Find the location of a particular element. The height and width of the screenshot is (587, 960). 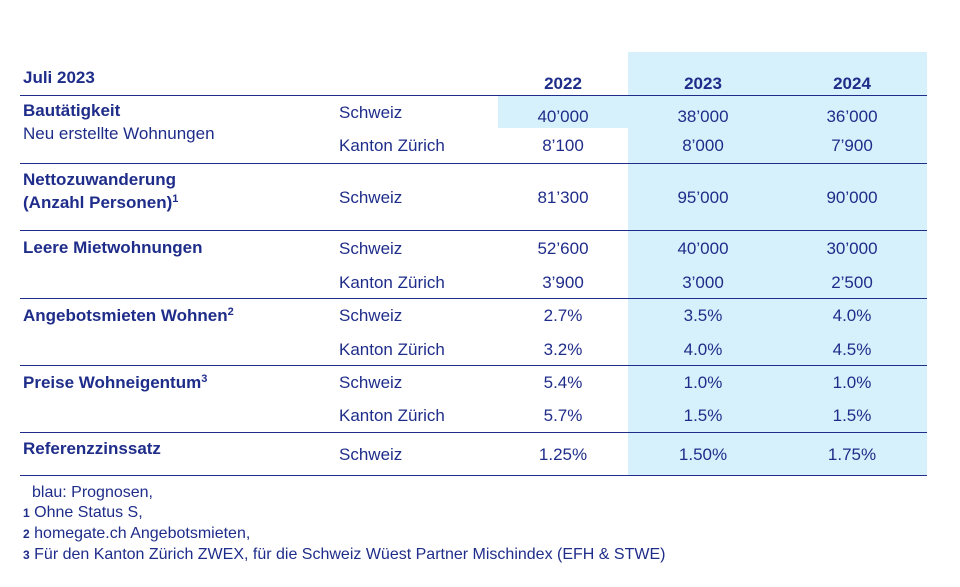

table-cell: 5.7% is located at coordinates (563, 415).